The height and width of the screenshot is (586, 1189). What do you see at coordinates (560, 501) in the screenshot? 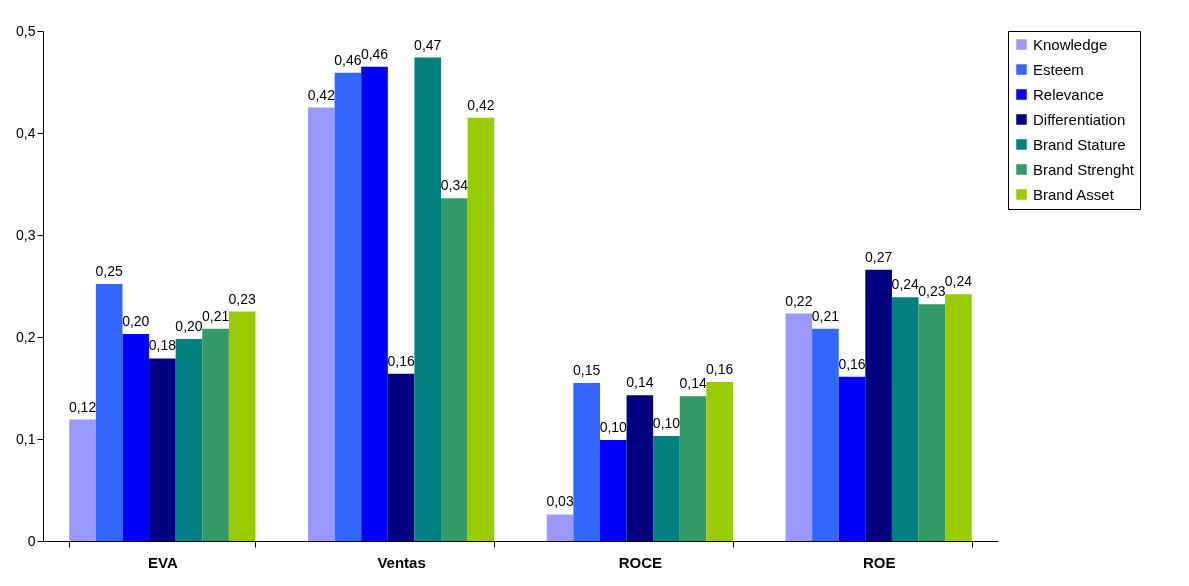
I see `data-label: 0,03` at bounding box center [560, 501].